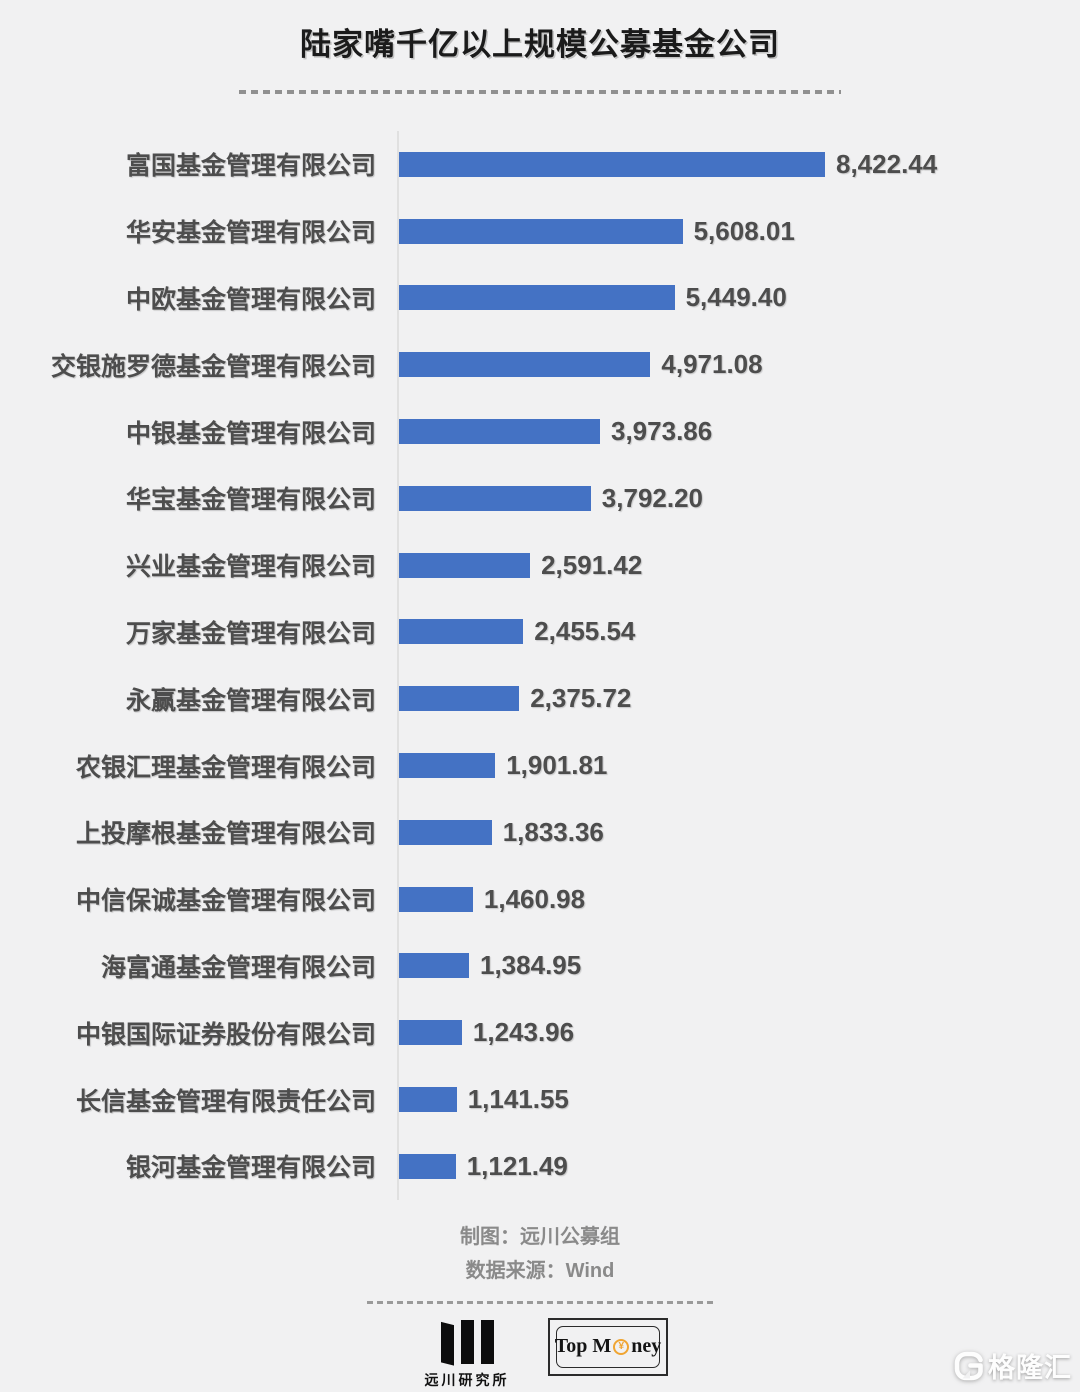  I want to click on bar-track: 3,973.86, so click(738, 431).